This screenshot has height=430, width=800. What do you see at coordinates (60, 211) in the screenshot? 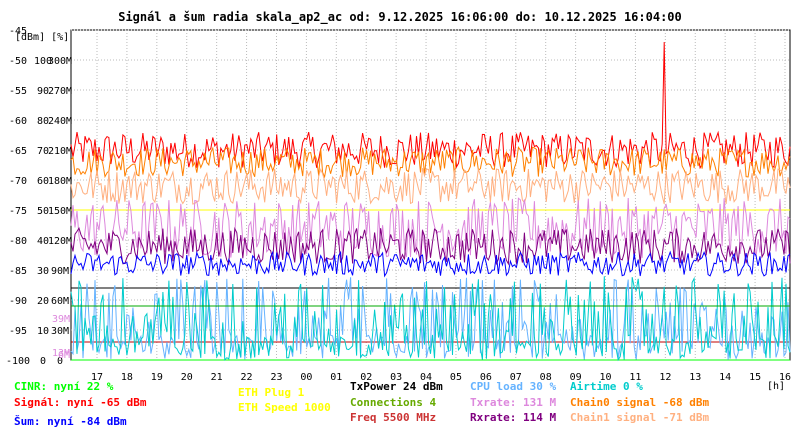
I see `y-tick-rate: 150M` at bounding box center [60, 211].